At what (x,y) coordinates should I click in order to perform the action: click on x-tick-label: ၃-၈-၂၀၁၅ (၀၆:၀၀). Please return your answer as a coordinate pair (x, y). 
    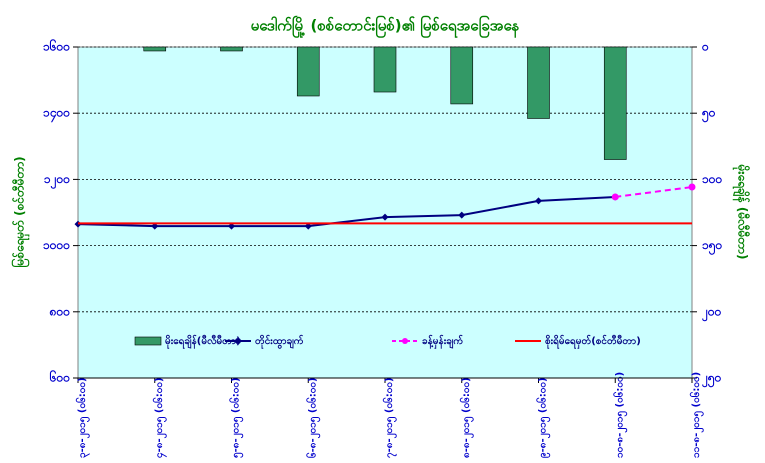
    Looking at the image, I should click on (83, 417).